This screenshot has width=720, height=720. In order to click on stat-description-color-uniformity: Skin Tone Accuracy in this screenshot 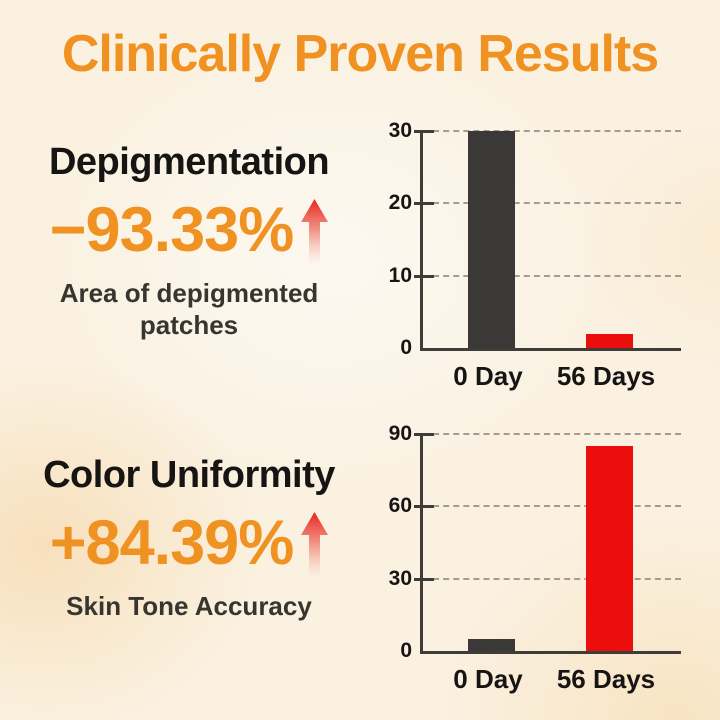, I will do `click(189, 605)`.